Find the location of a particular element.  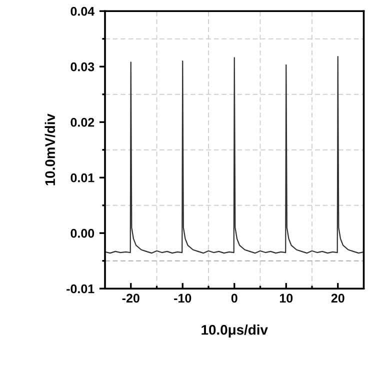

y-tick-label: 0.03 is located at coordinates (82, 67).